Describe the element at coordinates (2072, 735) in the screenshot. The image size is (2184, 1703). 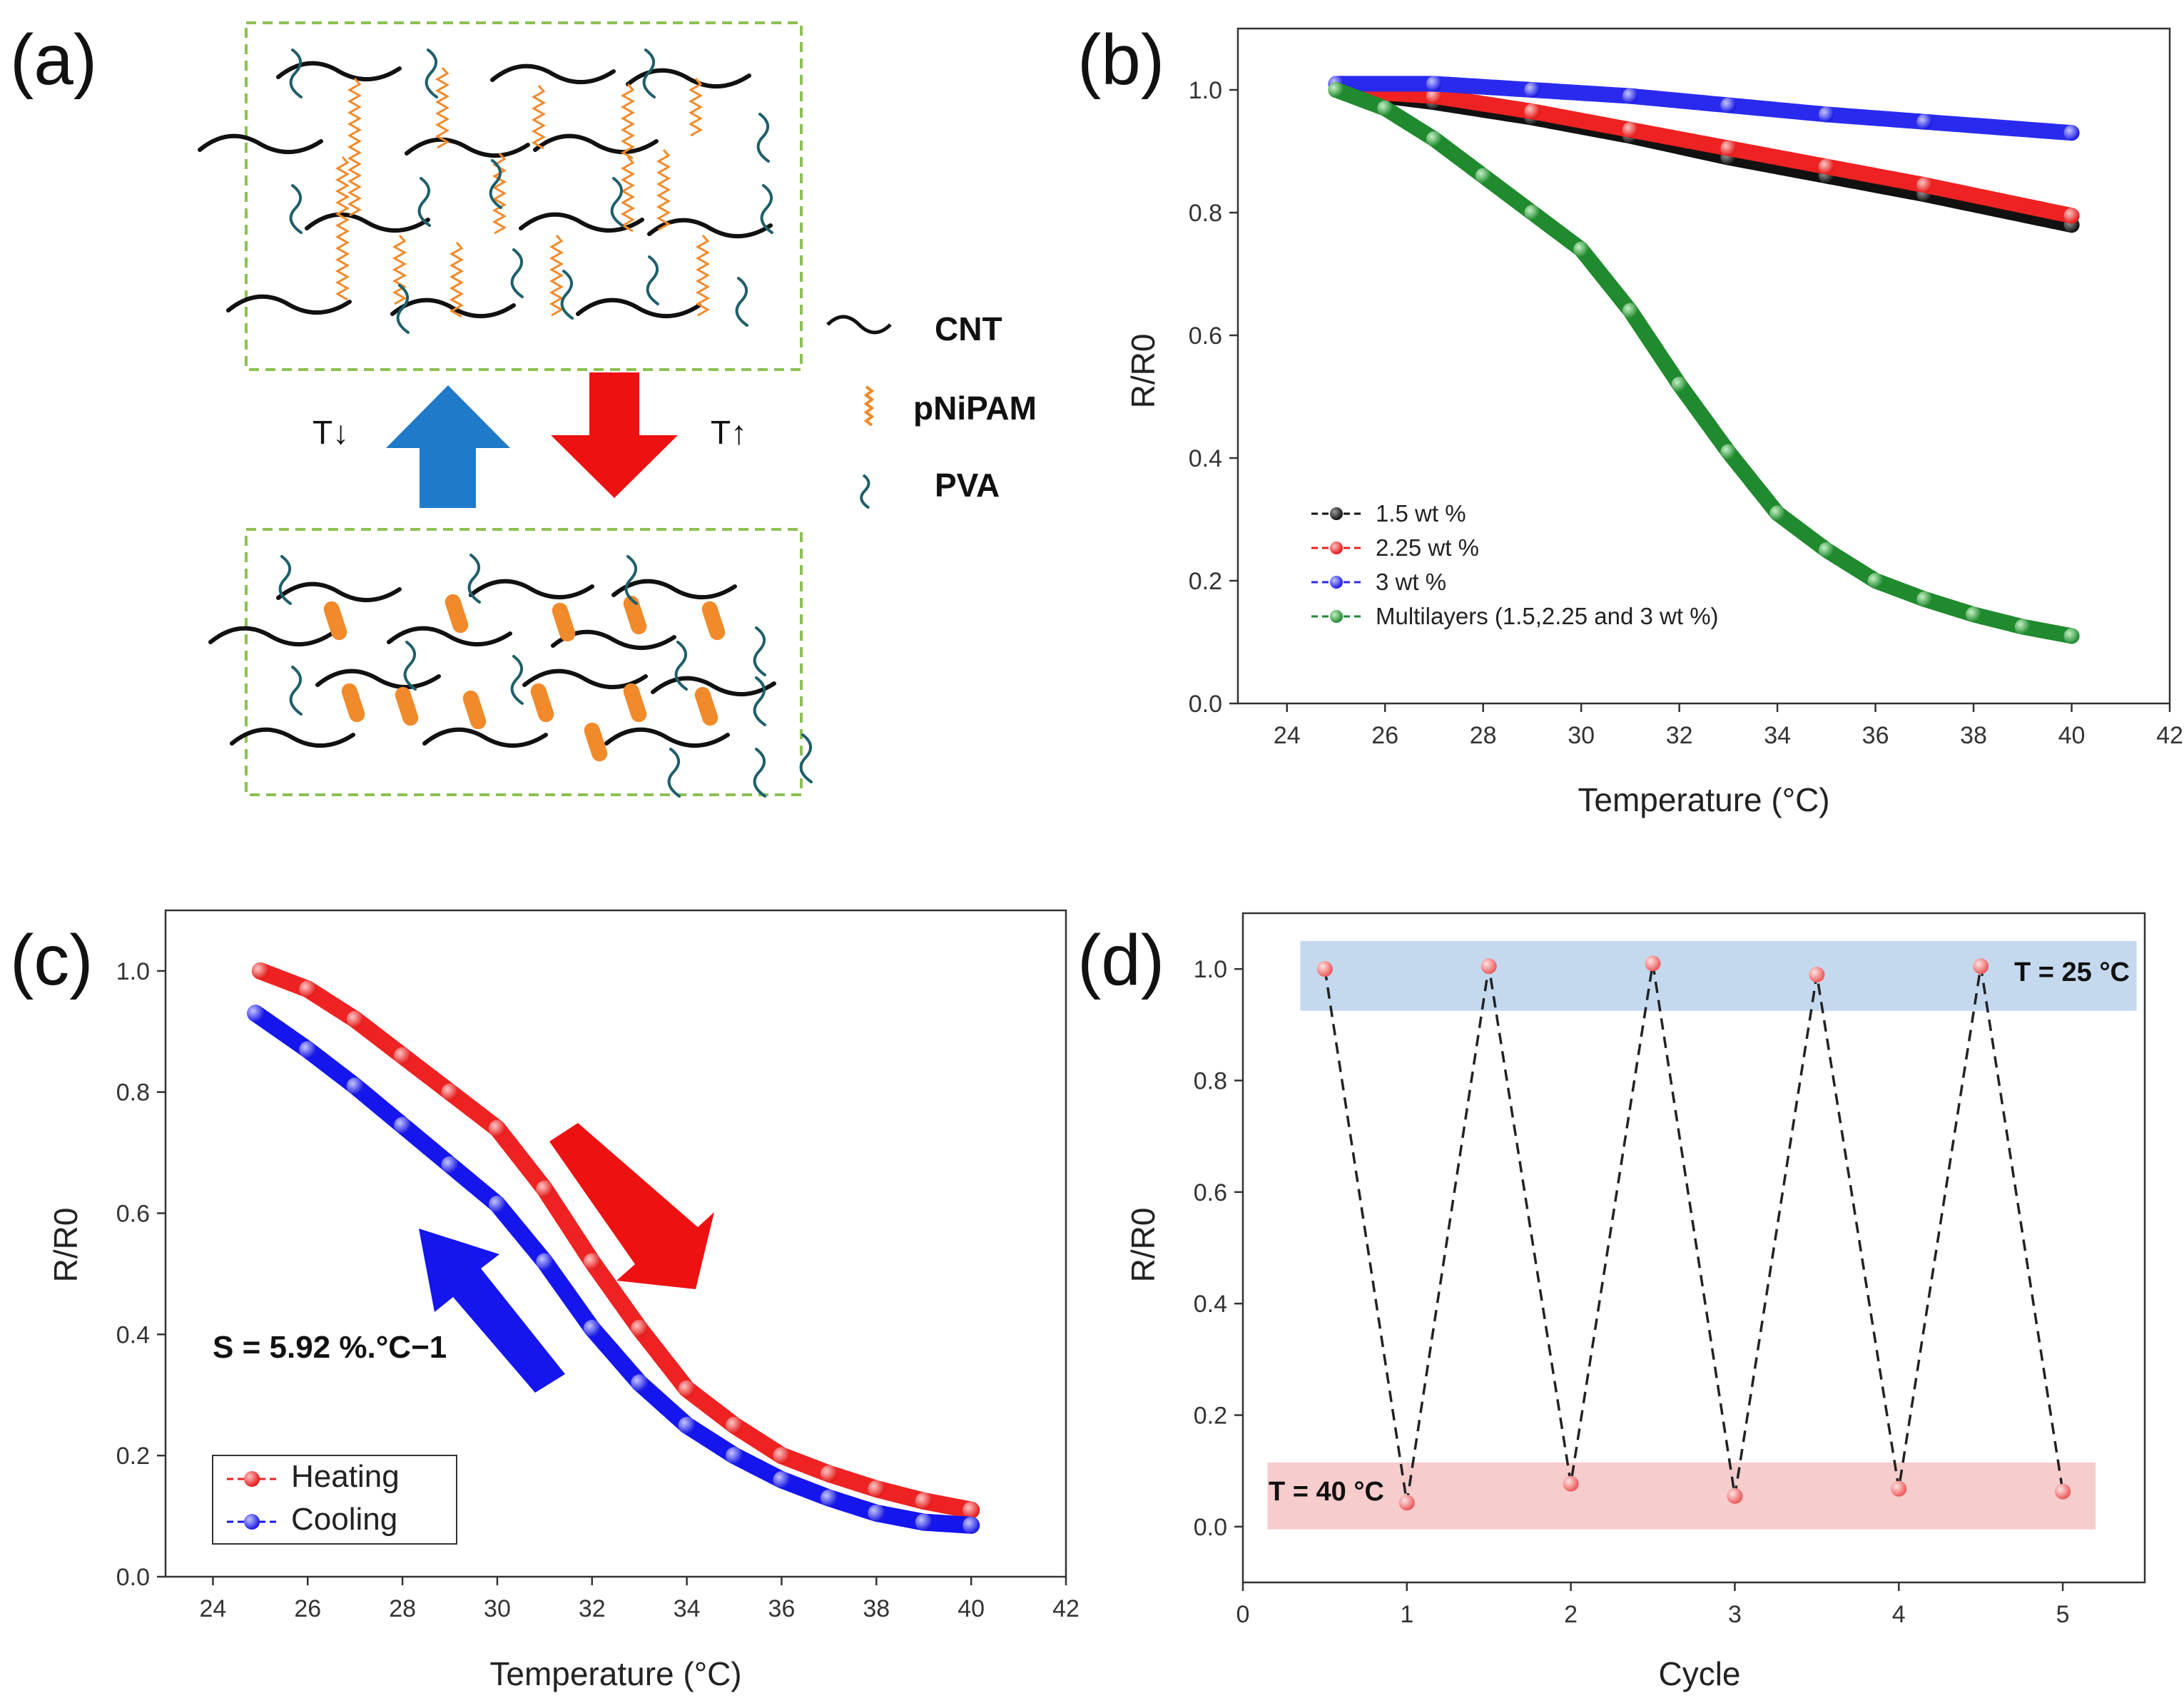
I see `x-tick-label: 40` at that location.